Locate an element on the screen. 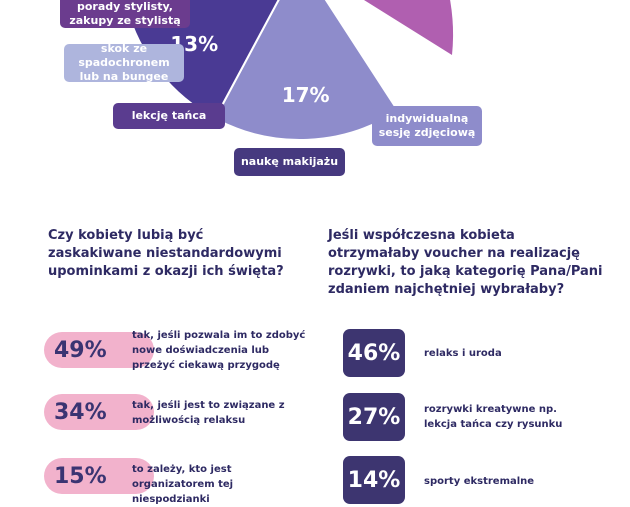  left-row-pill: 15% is located at coordinates (99, 476).